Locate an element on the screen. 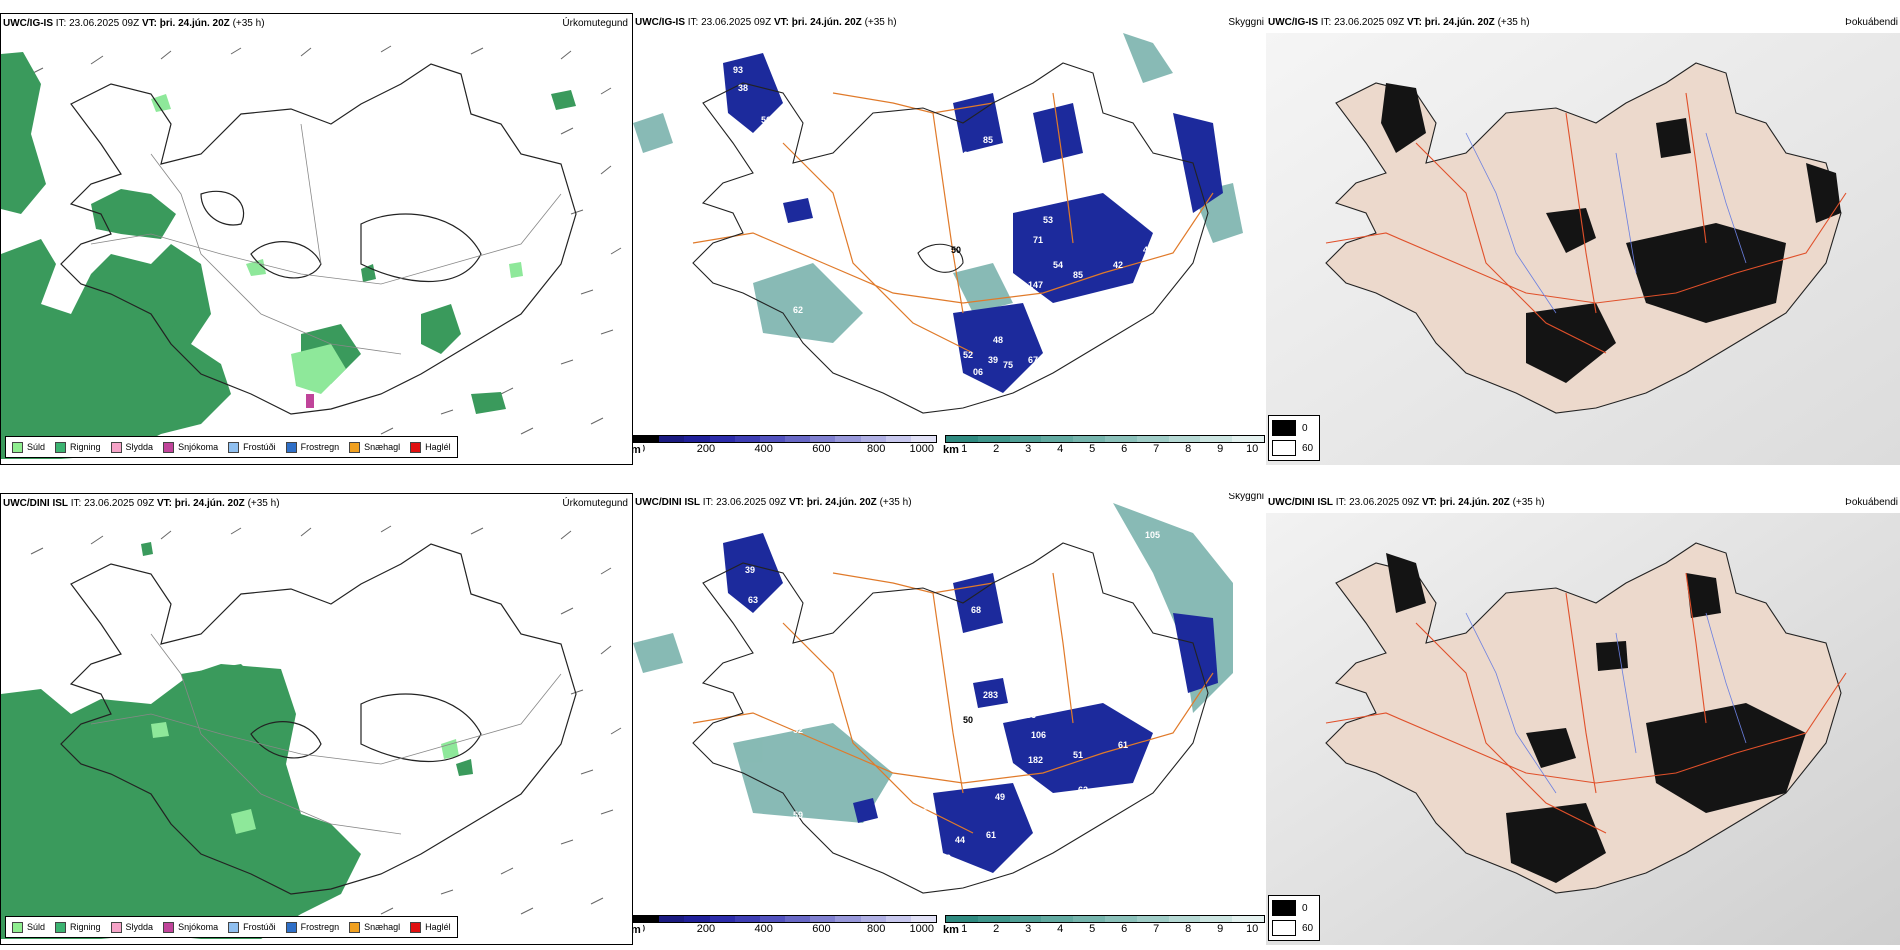  panel-kind-label: Þokuábendi is located at coordinates (1871, 502).